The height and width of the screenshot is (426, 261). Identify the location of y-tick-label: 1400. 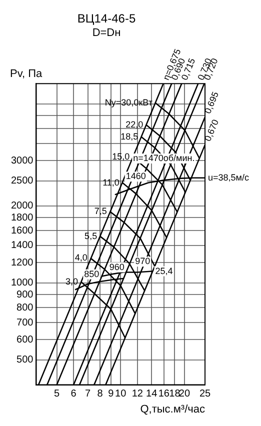
(22, 246).